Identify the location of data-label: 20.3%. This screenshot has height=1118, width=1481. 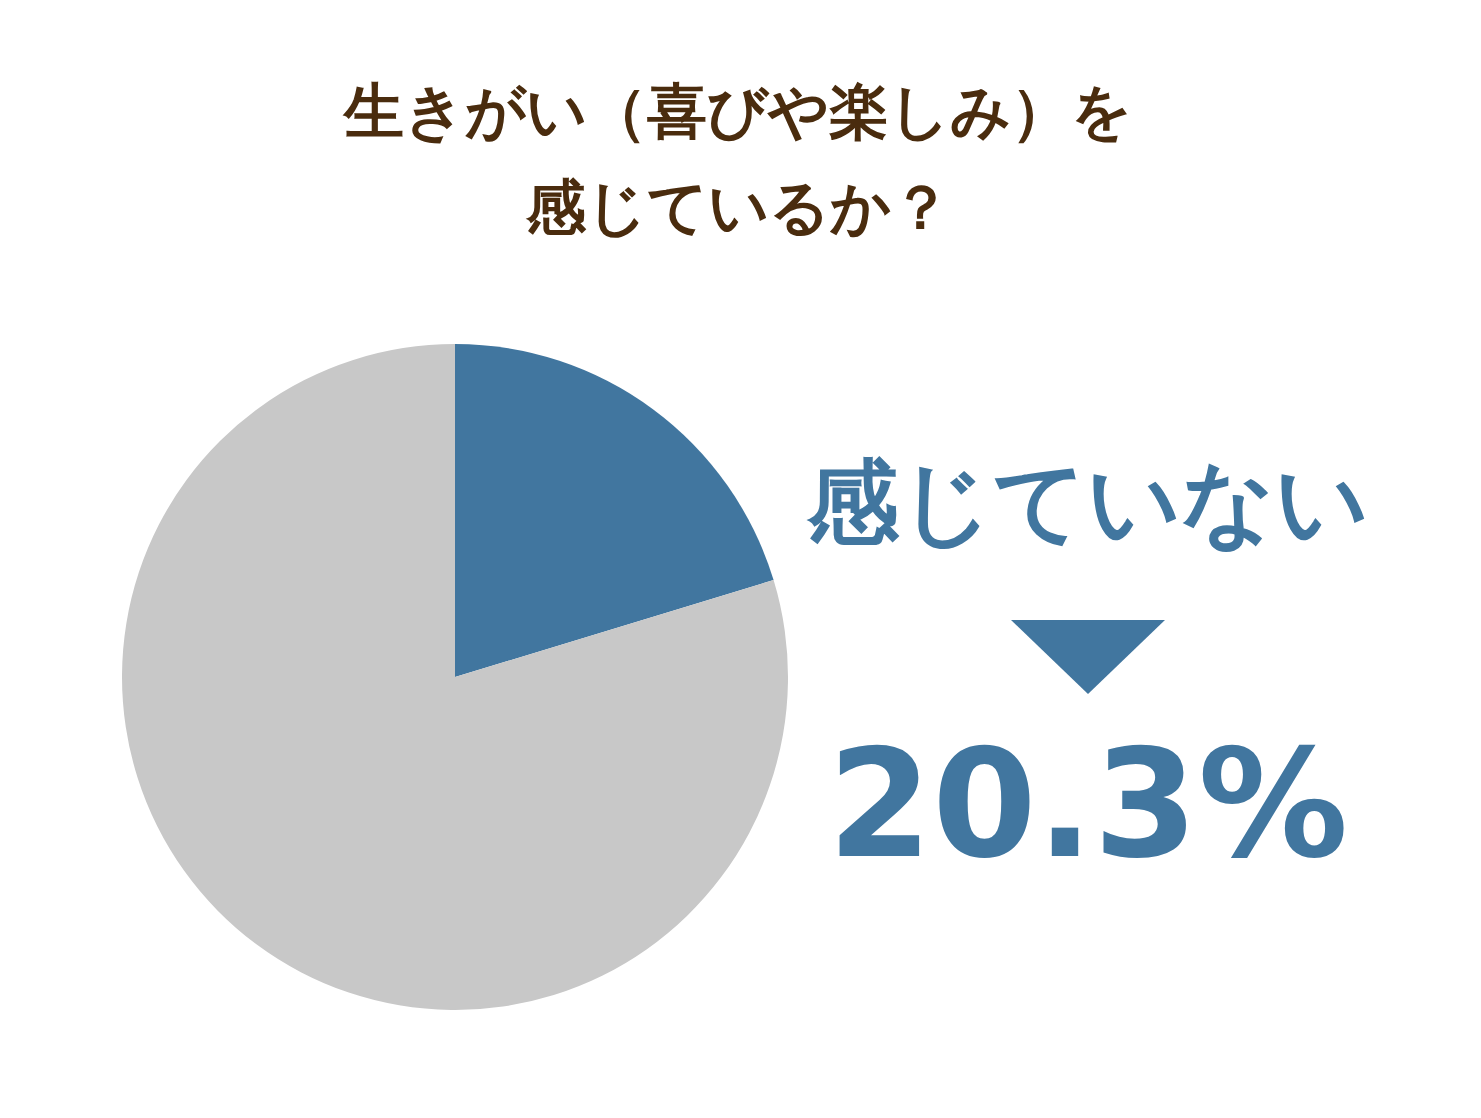
(1088, 804).